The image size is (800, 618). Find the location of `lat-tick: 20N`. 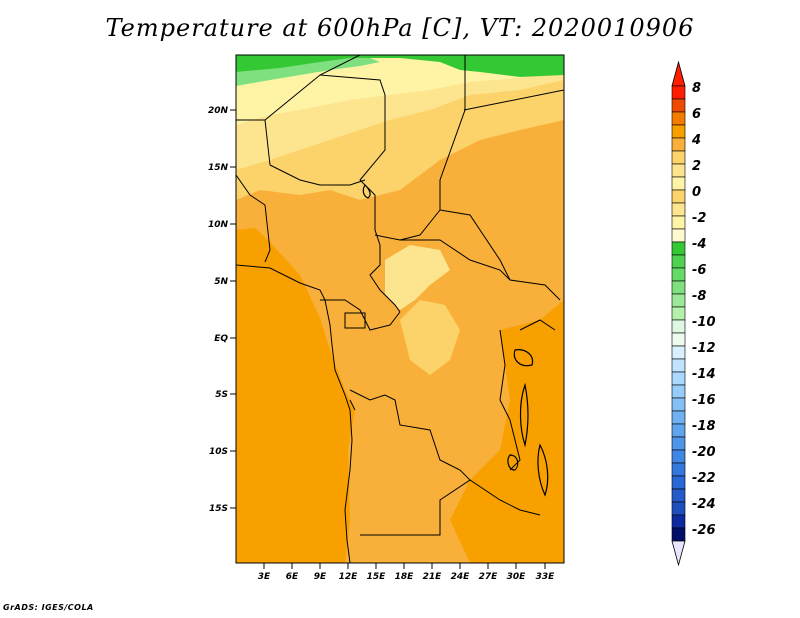

lat-tick: 20N is located at coordinates (222, 111).